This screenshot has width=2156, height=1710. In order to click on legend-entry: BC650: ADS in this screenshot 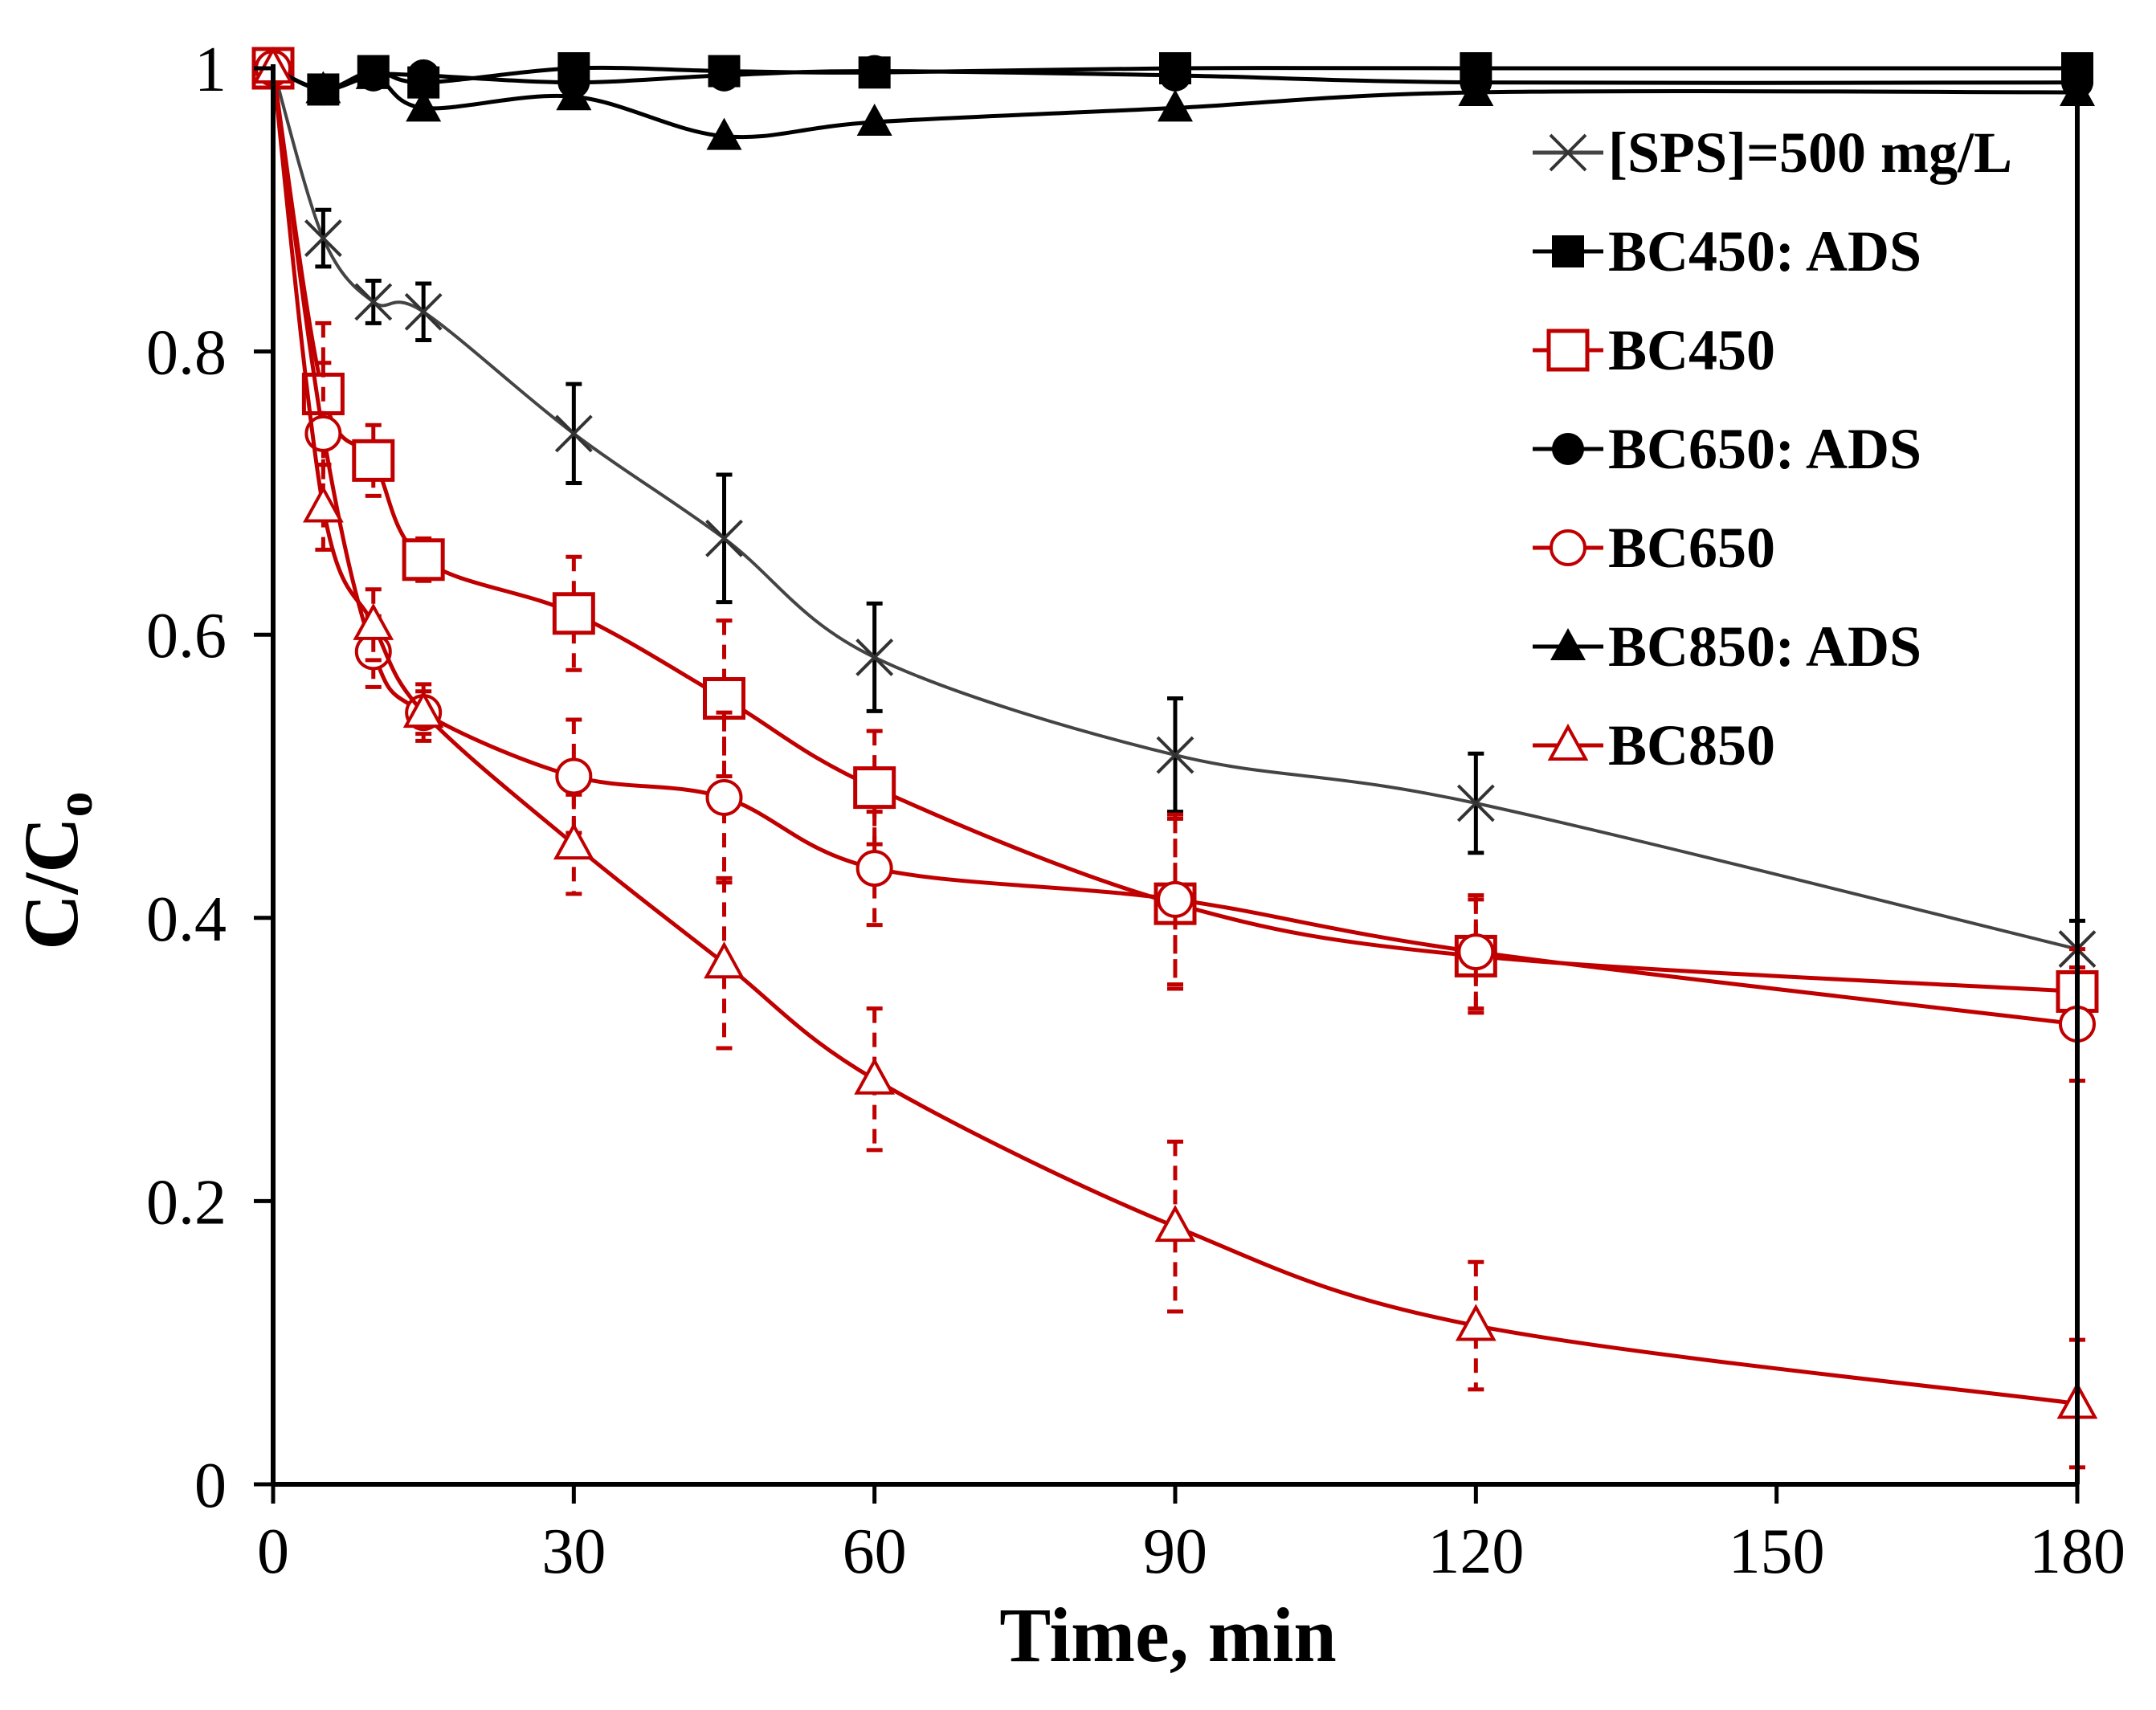, I will do `click(1727, 449)`.